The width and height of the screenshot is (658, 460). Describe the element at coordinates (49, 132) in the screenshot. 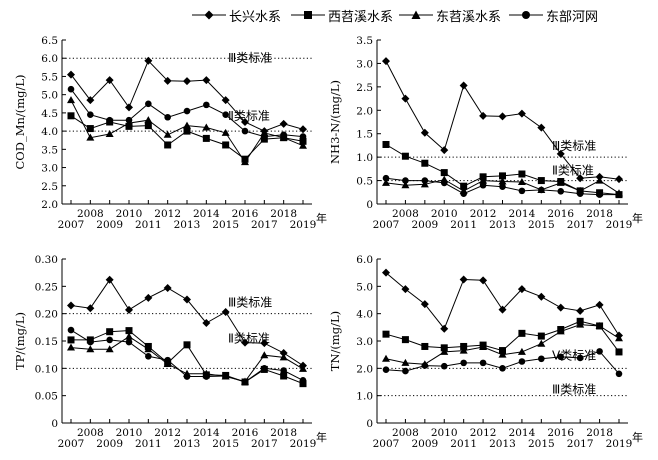

I see `y-tick-label: 4.0` at that location.